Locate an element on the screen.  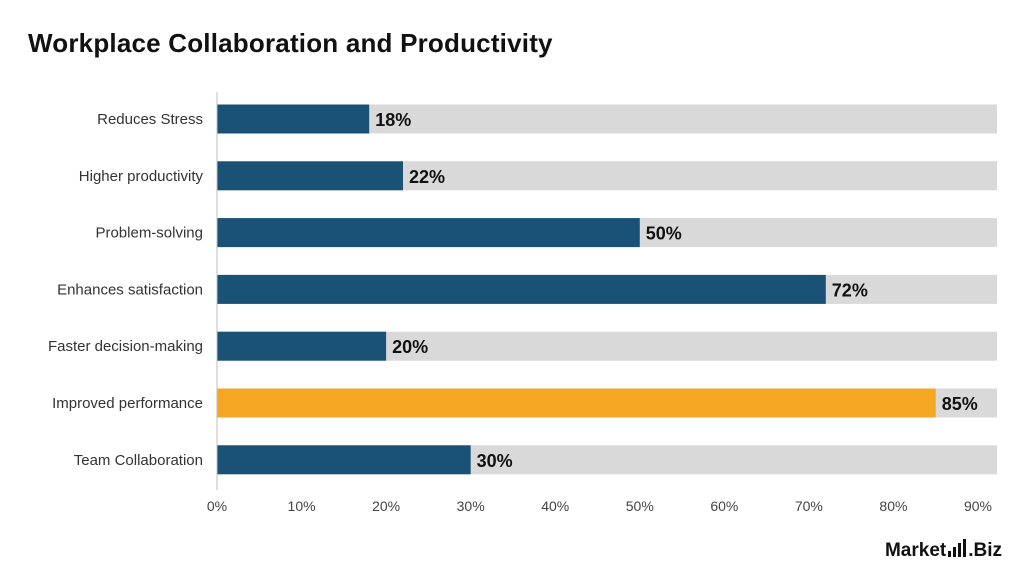
x-tick-label: 90% is located at coordinates (978, 506).